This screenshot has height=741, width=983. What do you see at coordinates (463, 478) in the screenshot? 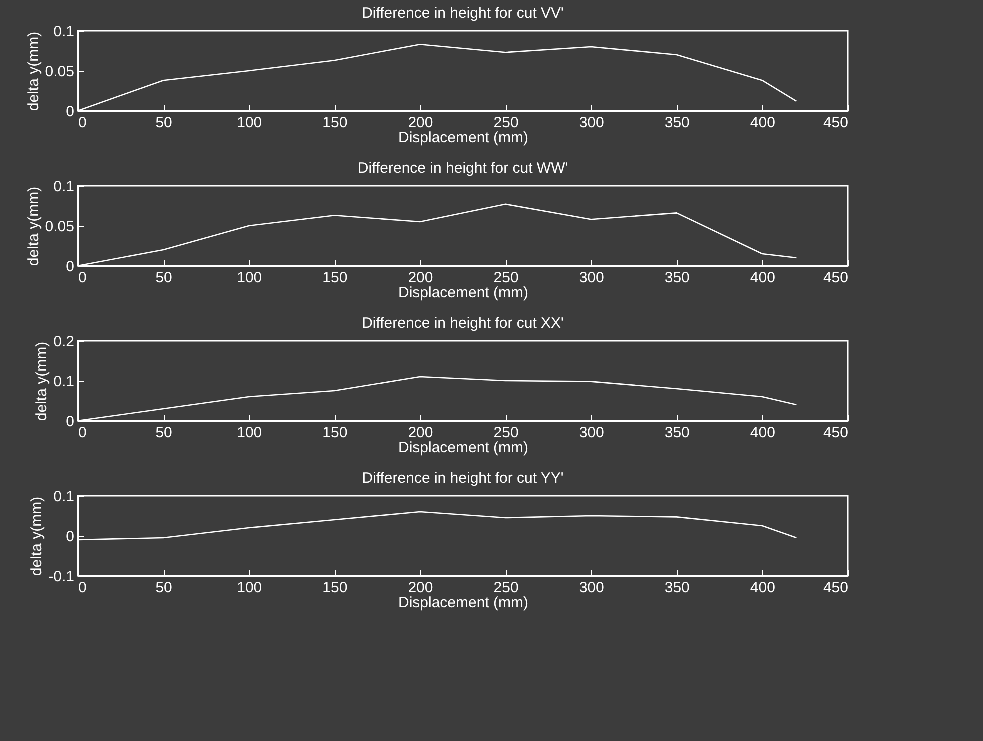
I see `chart-title: Difference in height for cut YY'` at bounding box center [463, 478].